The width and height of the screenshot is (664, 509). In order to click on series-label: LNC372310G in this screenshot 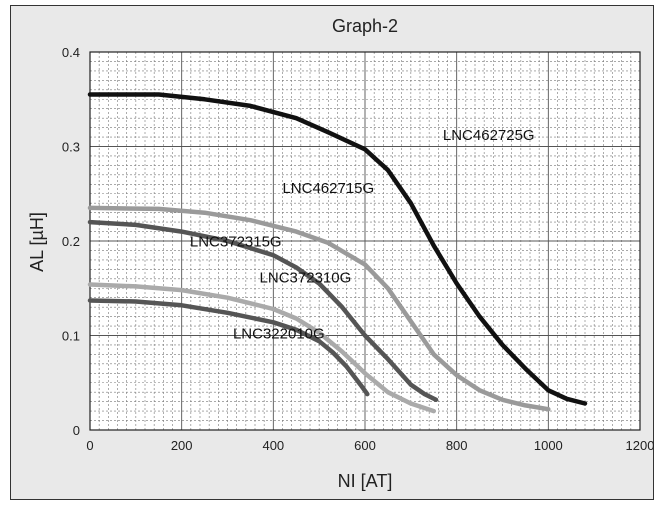, I will do `click(306, 278)`.